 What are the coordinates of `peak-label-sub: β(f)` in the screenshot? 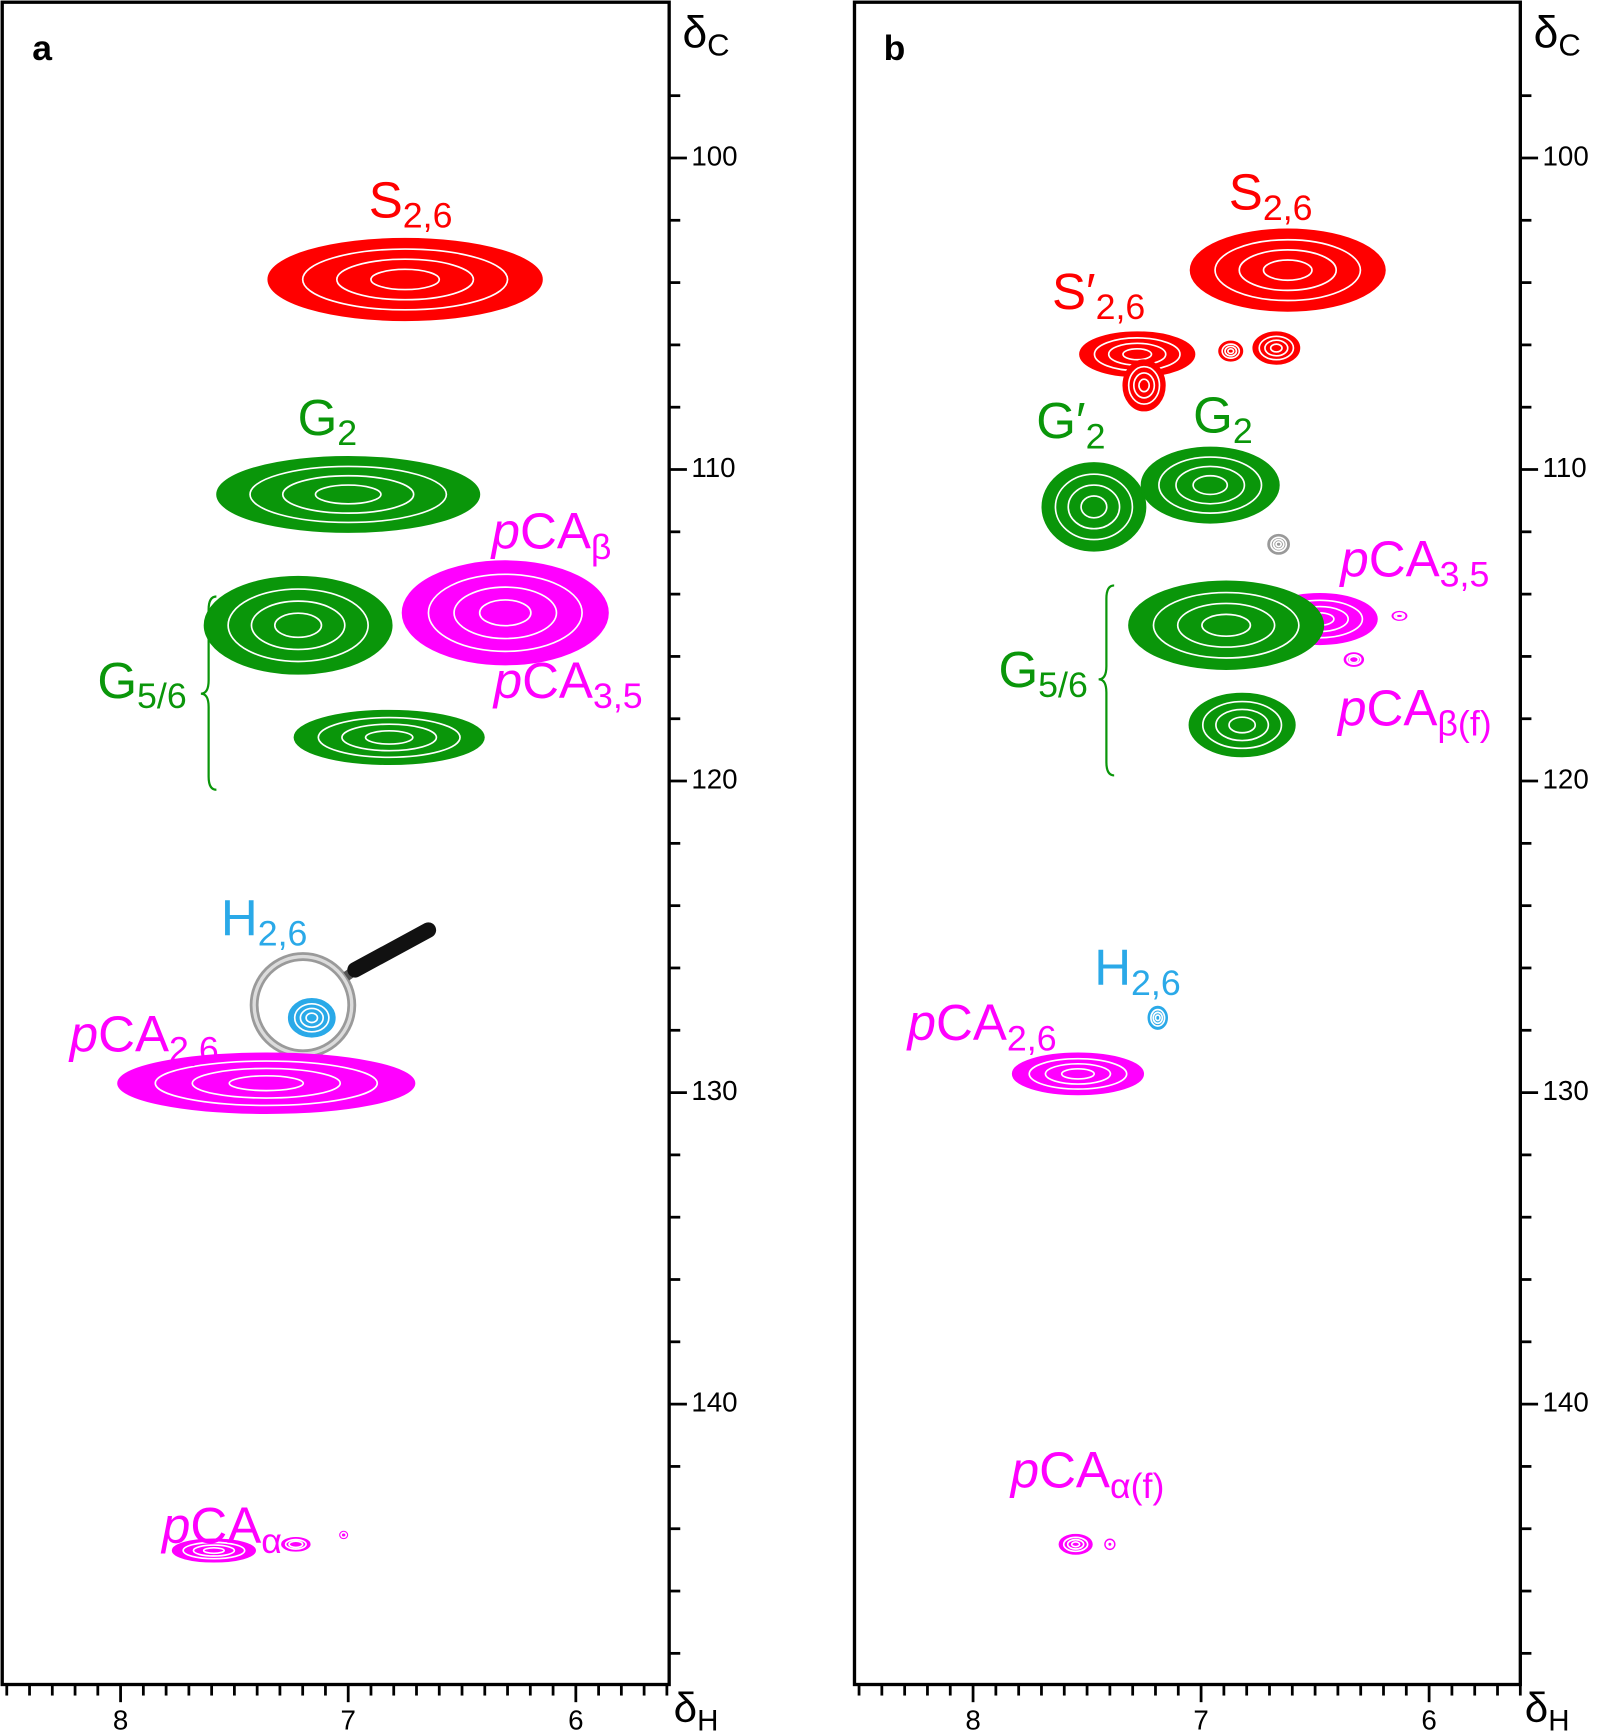 It's located at (1464, 724).